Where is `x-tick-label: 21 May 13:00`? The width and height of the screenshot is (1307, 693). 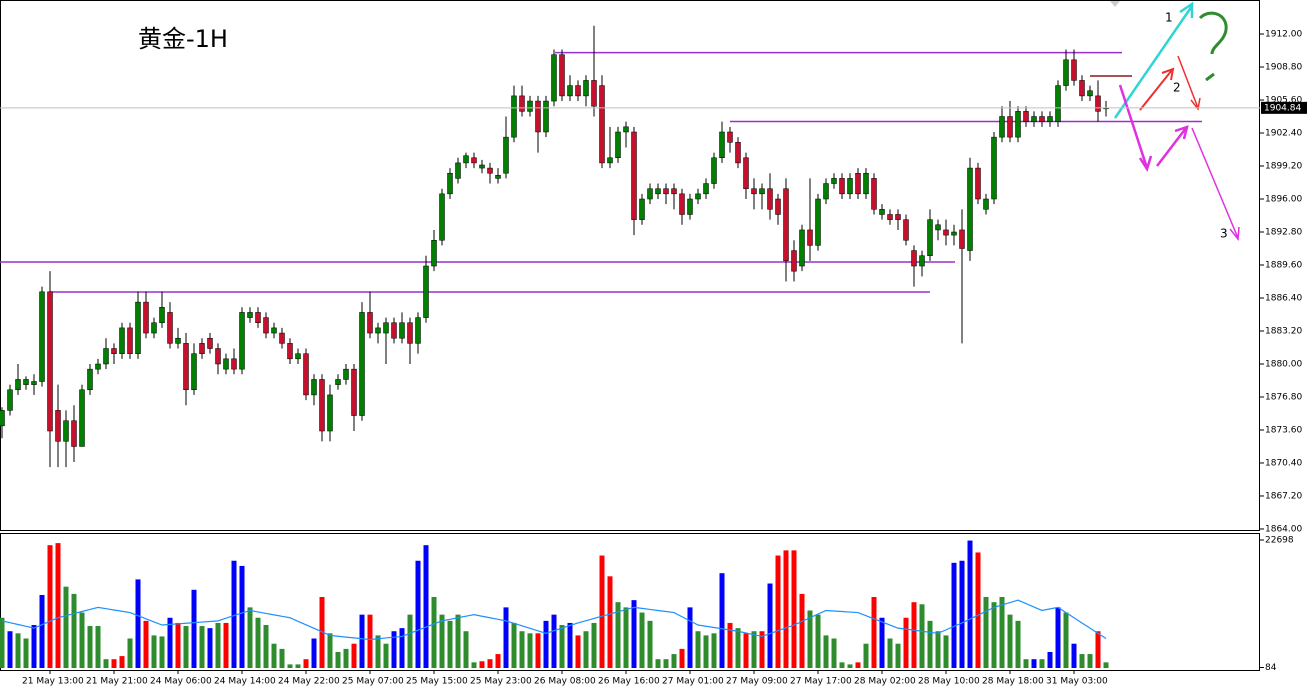
x-tick-label: 21 May 13:00 is located at coordinates (53, 682).